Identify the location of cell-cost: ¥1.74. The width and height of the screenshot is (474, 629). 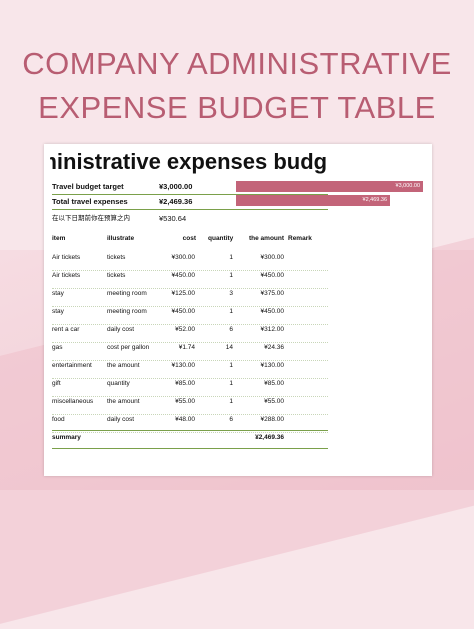
(186, 347).